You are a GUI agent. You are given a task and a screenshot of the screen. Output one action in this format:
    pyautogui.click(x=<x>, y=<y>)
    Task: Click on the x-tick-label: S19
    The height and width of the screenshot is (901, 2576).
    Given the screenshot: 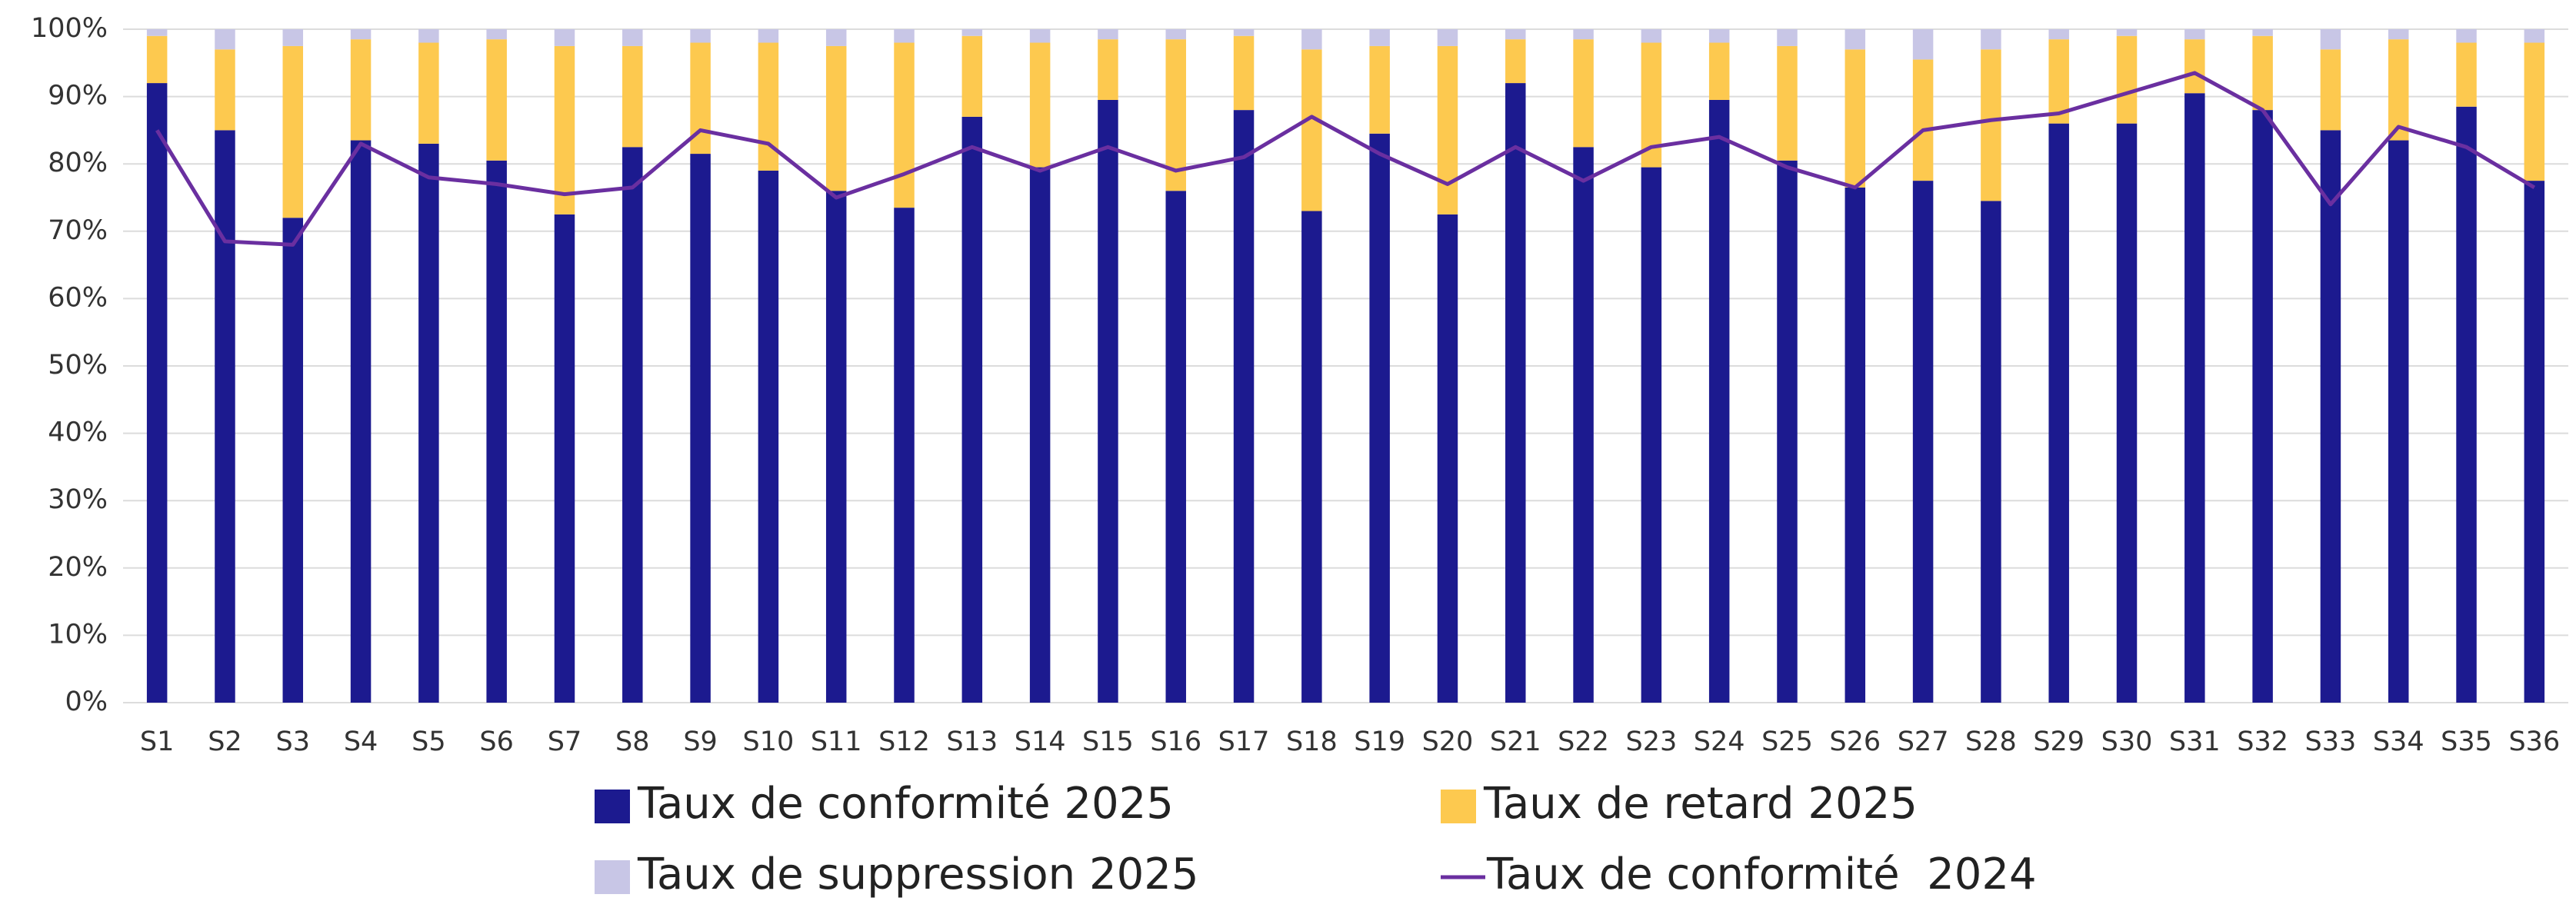 What is the action you would take?
    pyautogui.click(x=1379, y=741)
    